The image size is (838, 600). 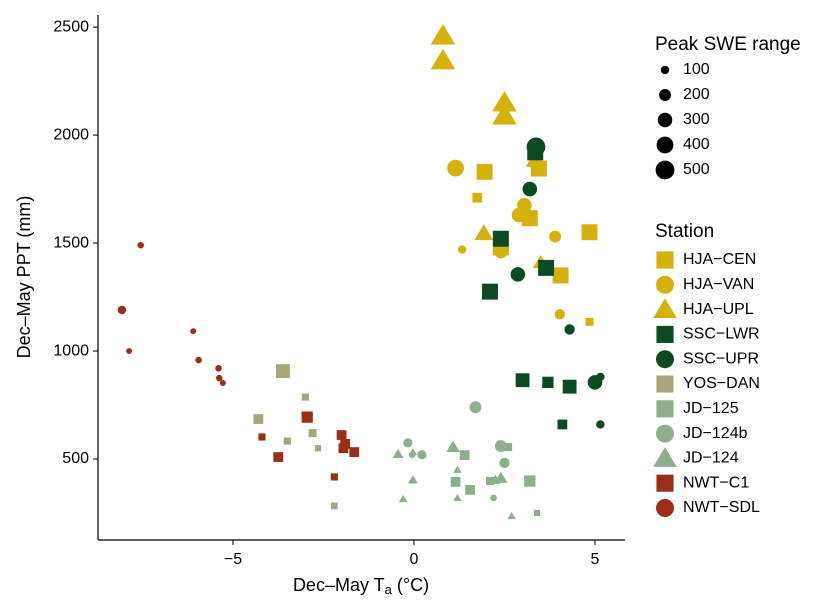 I want to click on legend-label: HJA−VAN, so click(x=718, y=284).